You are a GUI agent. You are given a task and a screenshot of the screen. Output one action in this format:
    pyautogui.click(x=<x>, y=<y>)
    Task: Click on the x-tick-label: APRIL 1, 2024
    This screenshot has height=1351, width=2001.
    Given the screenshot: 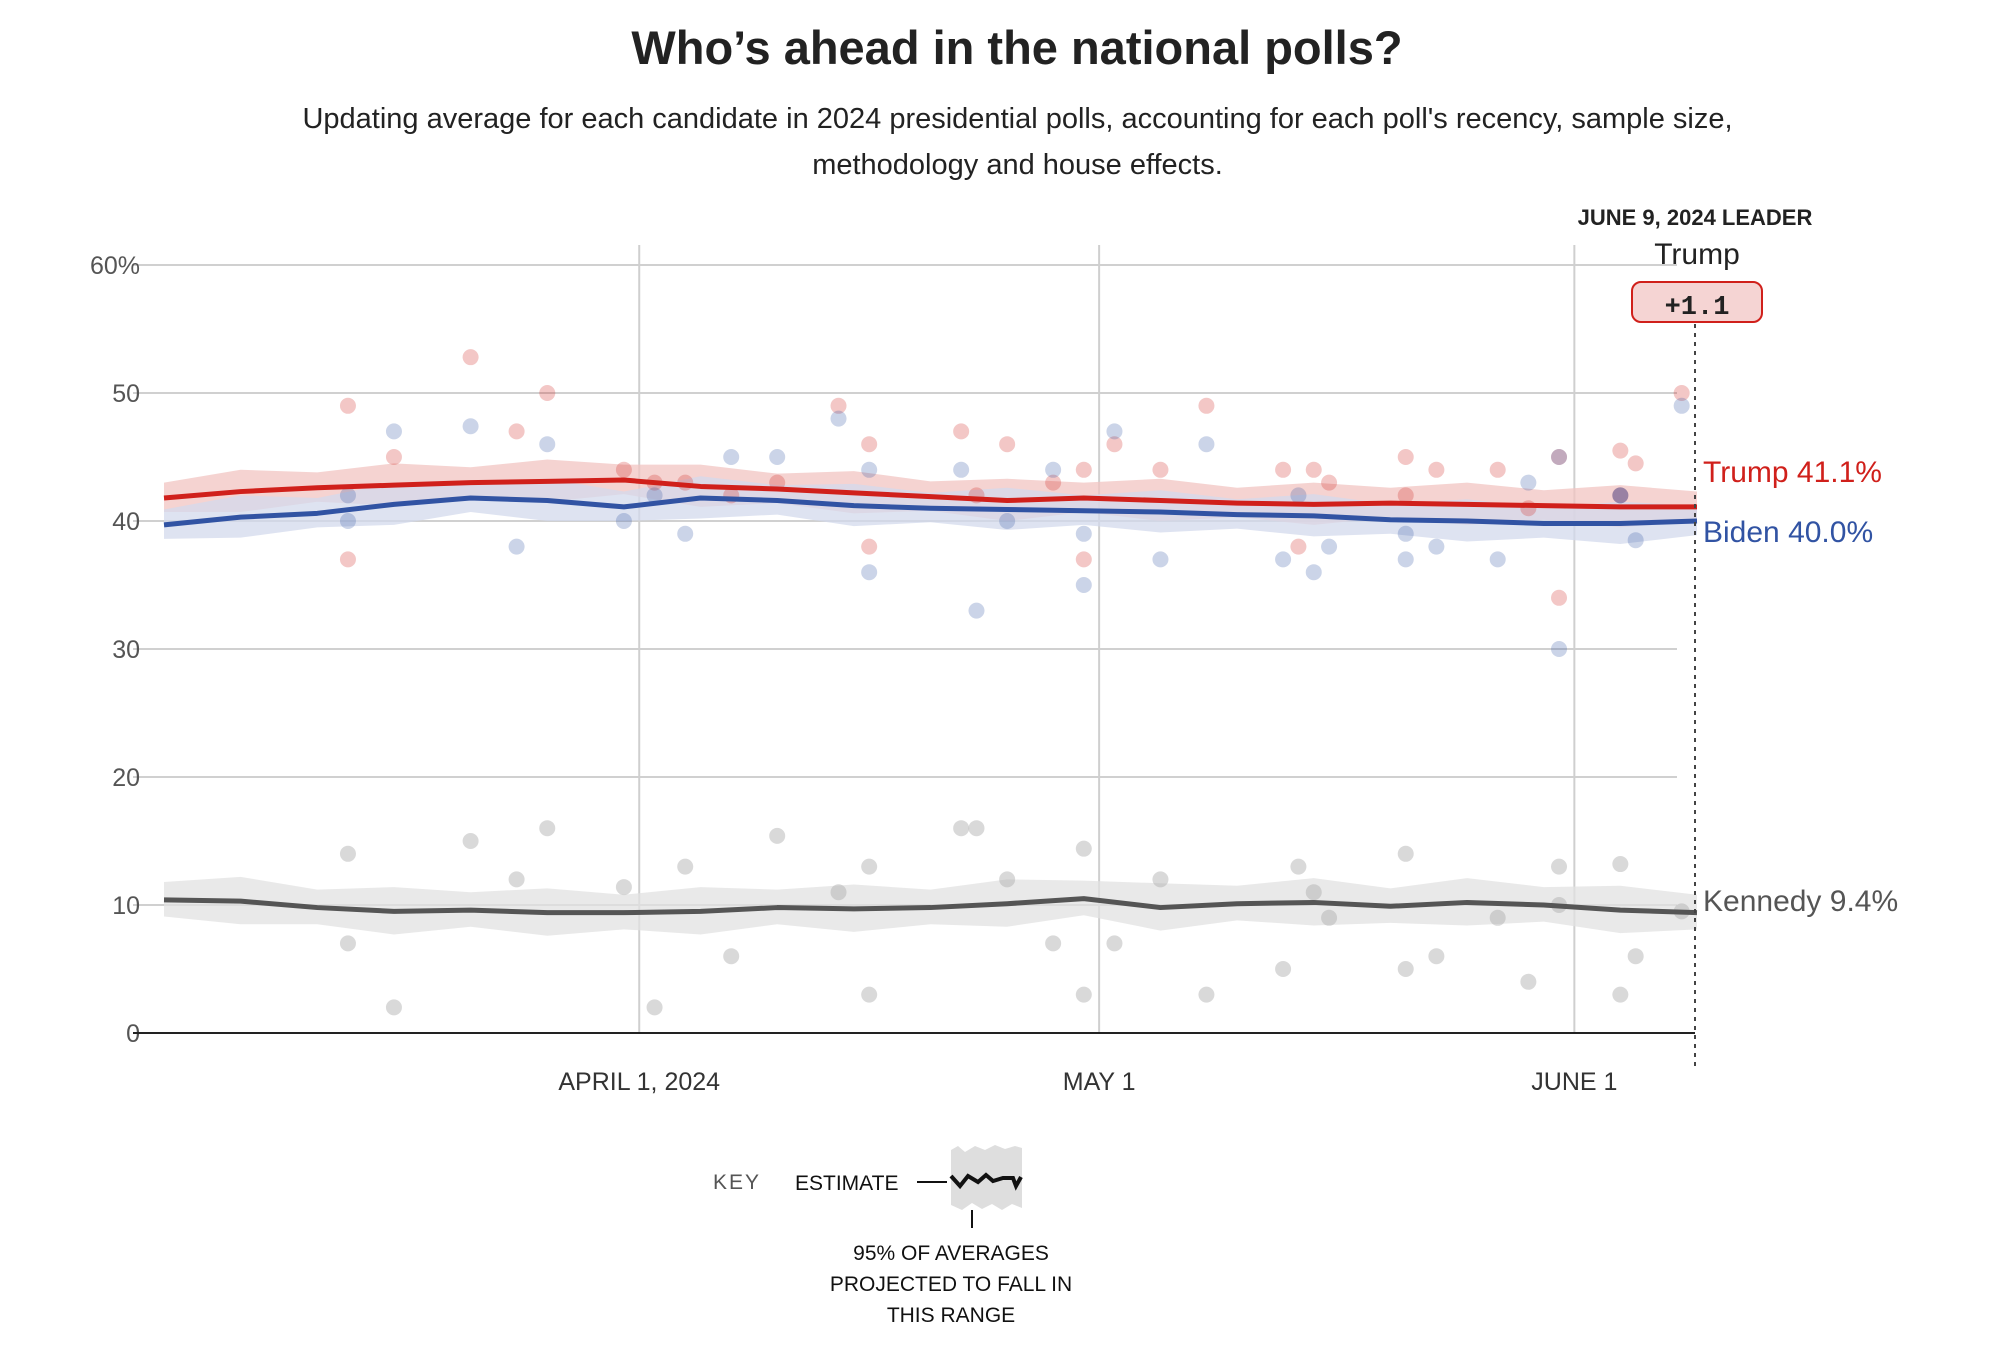 What is the action you would take?
    pyautogui.click(x=639, y=1082)
    